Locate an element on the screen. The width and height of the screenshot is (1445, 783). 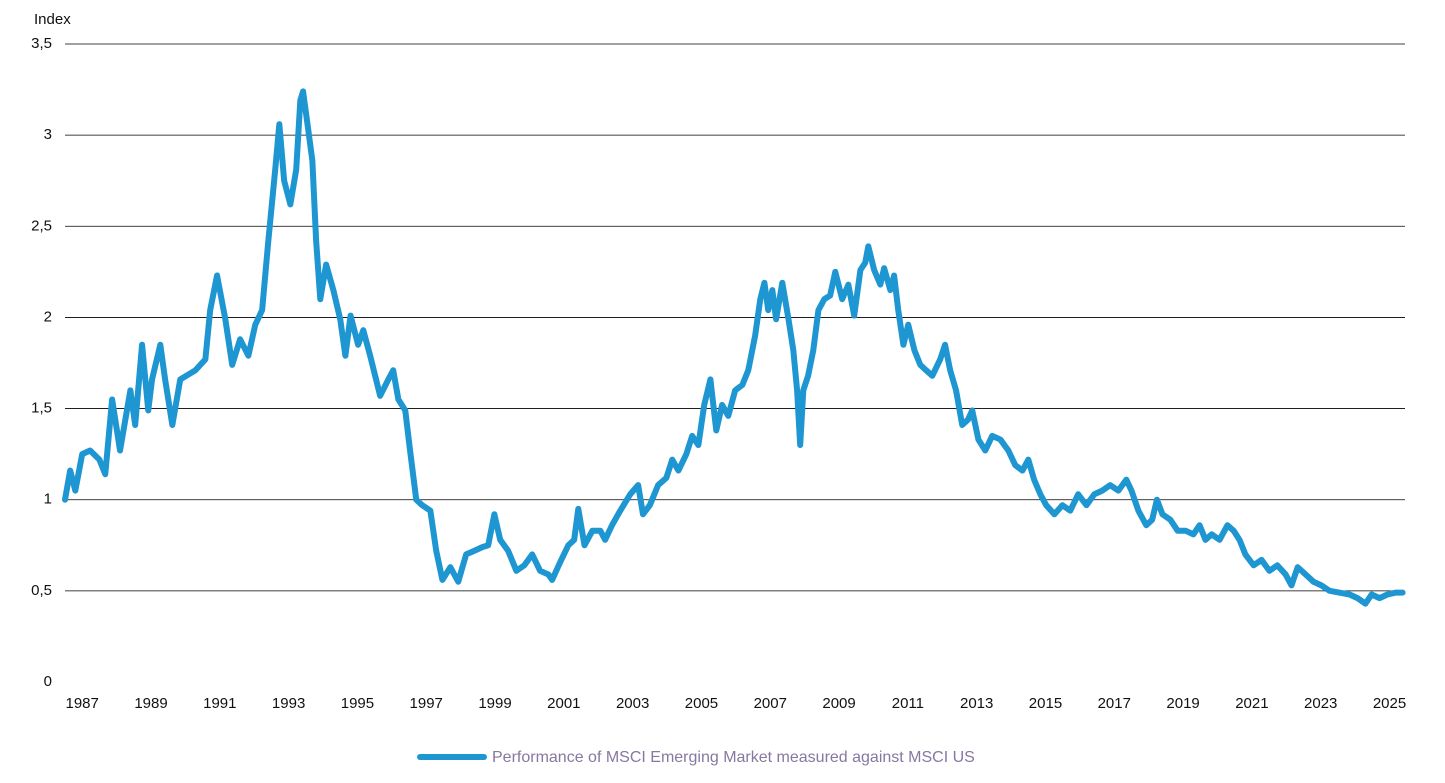
x-tick-label: 1999 is located at coordinates (494, 703).